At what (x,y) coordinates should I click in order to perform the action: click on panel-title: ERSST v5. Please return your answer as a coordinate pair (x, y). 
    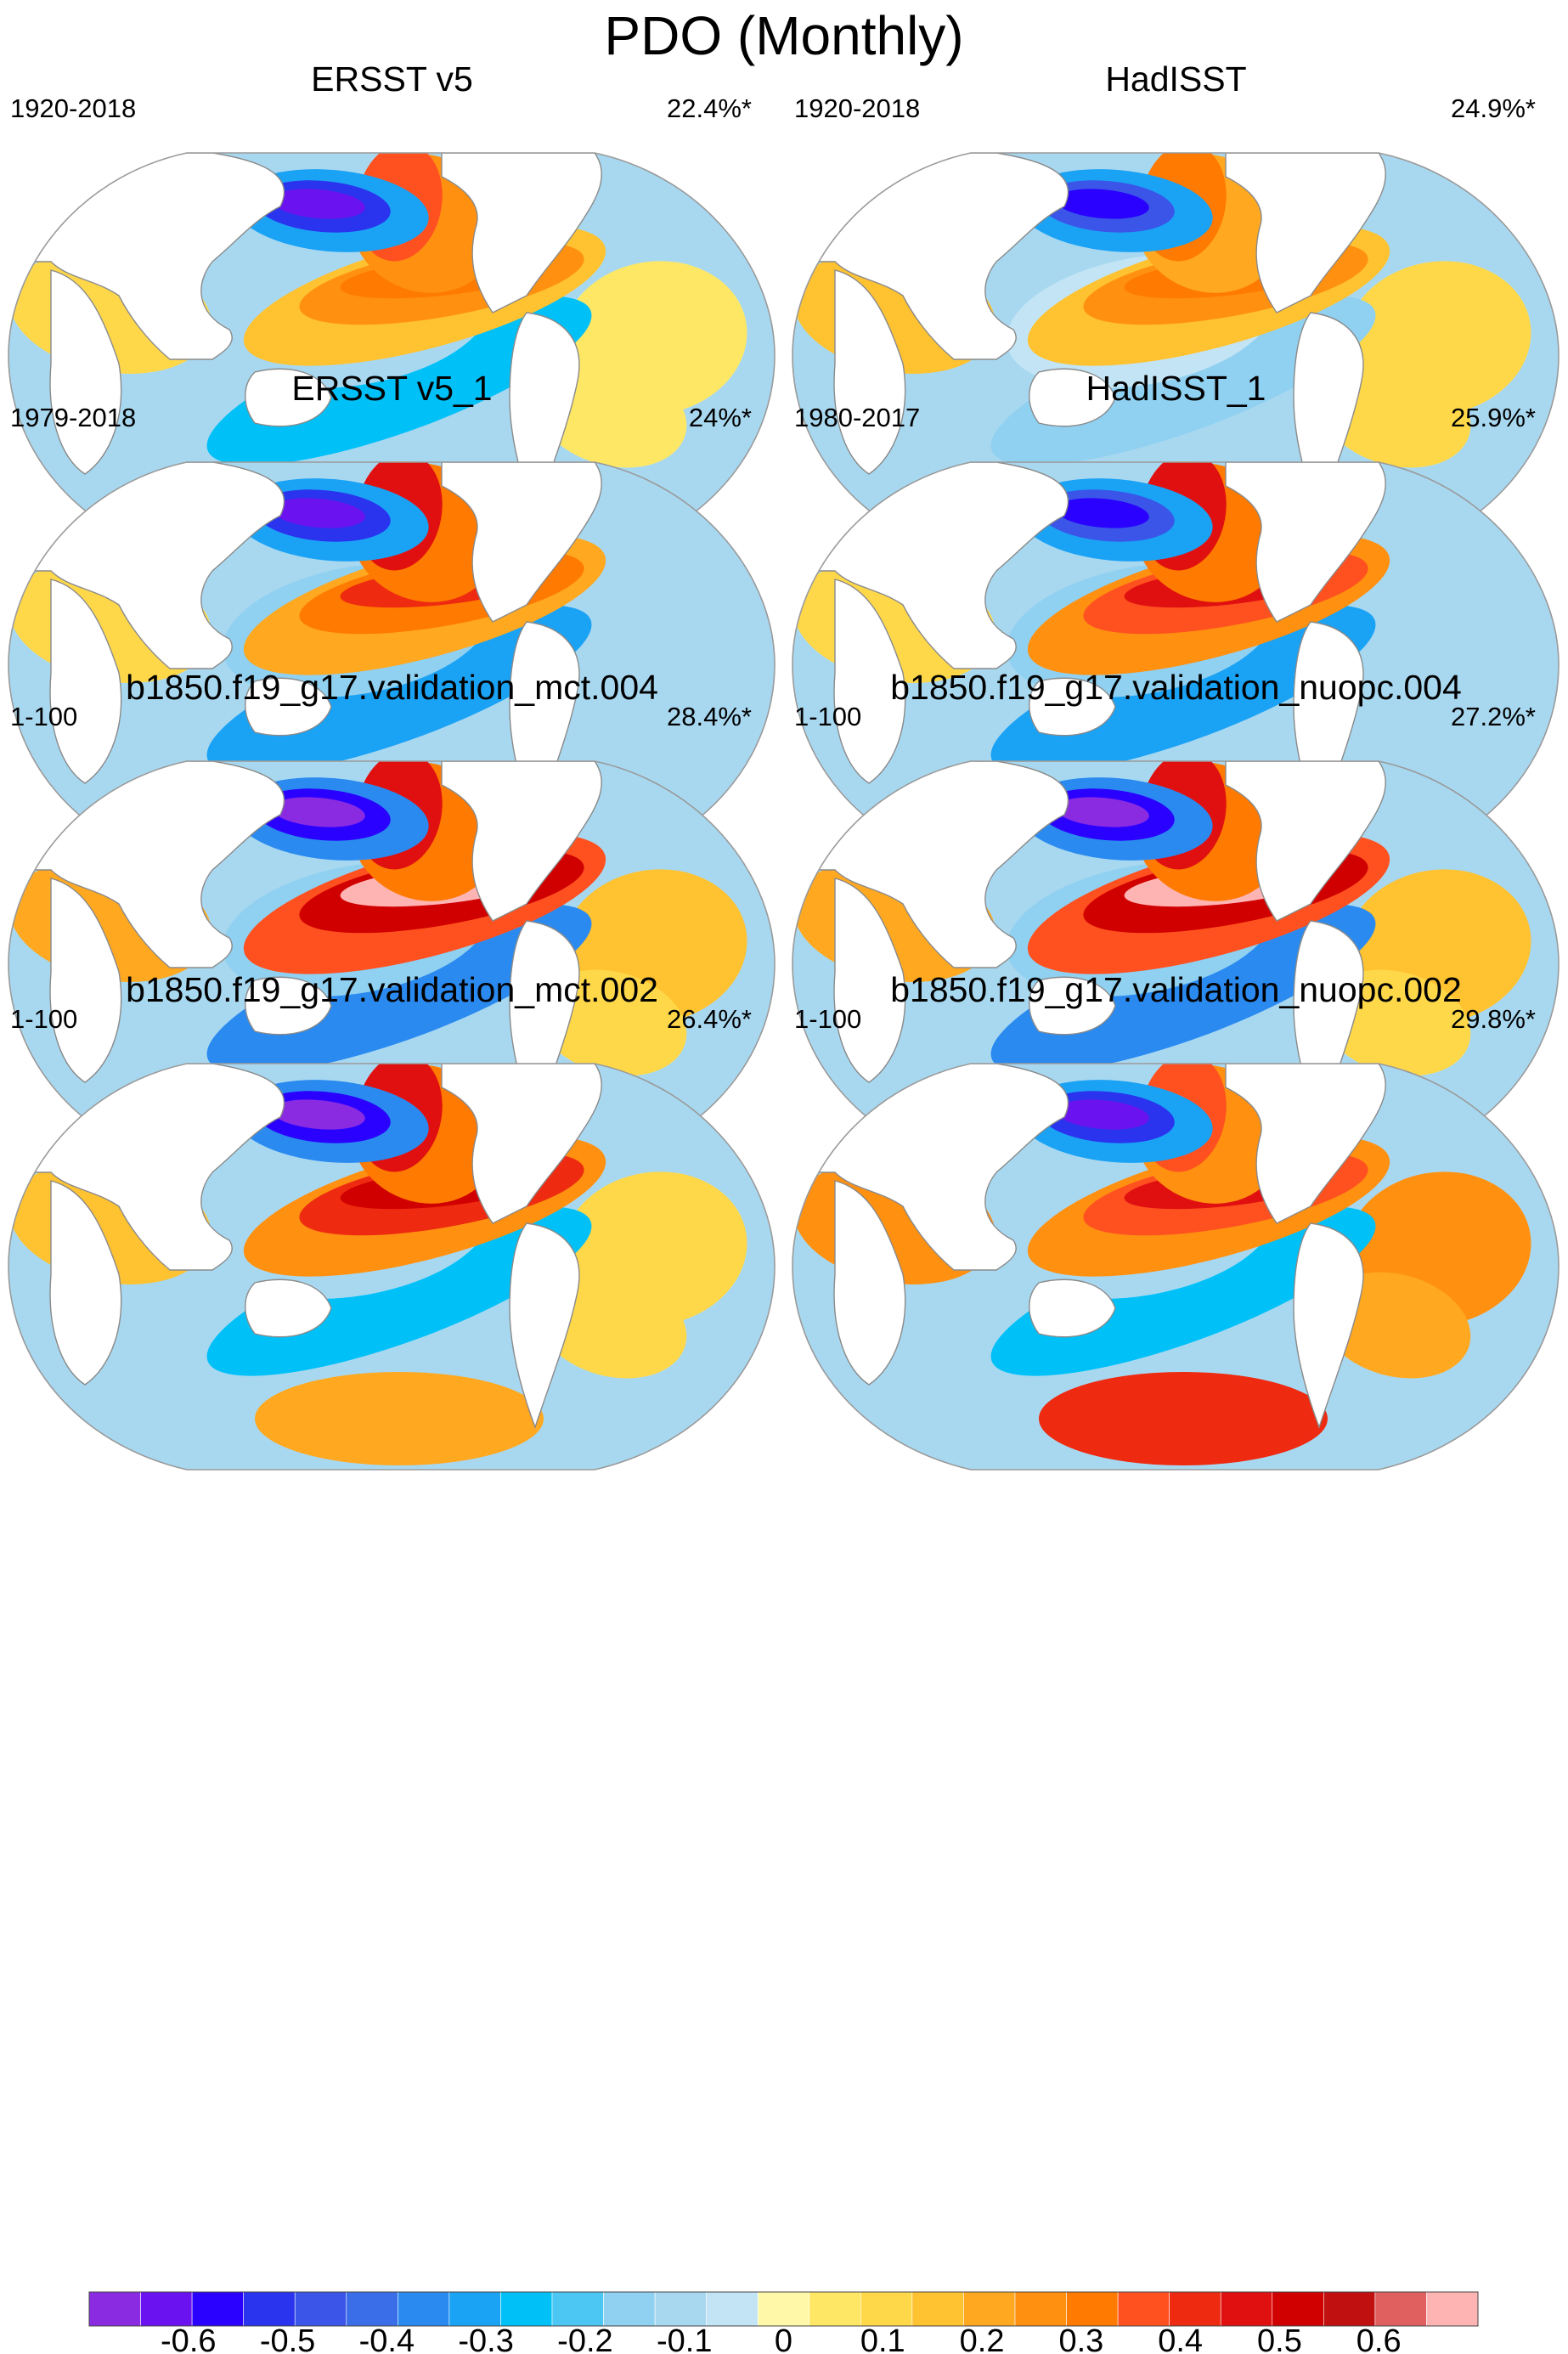
    Looking at the image, I should click on (392, 79).